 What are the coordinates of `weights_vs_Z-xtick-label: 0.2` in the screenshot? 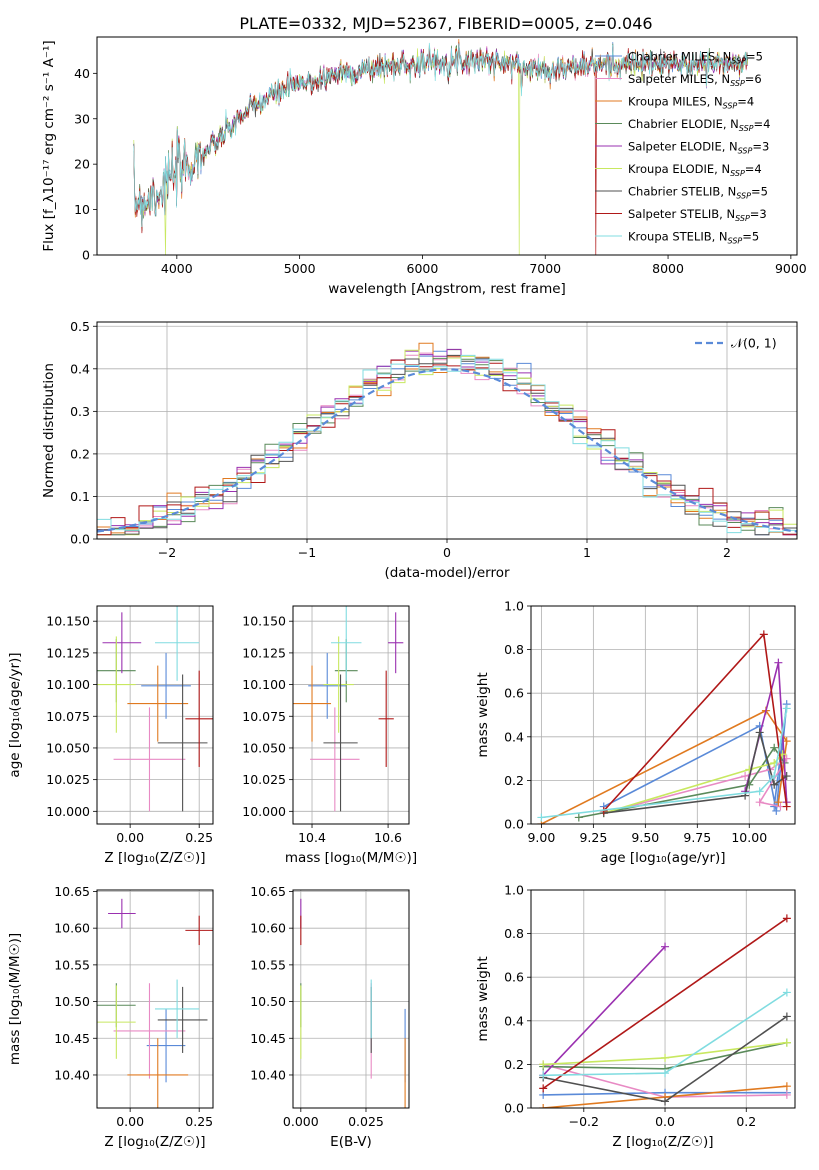 It's located at (746, 1121).